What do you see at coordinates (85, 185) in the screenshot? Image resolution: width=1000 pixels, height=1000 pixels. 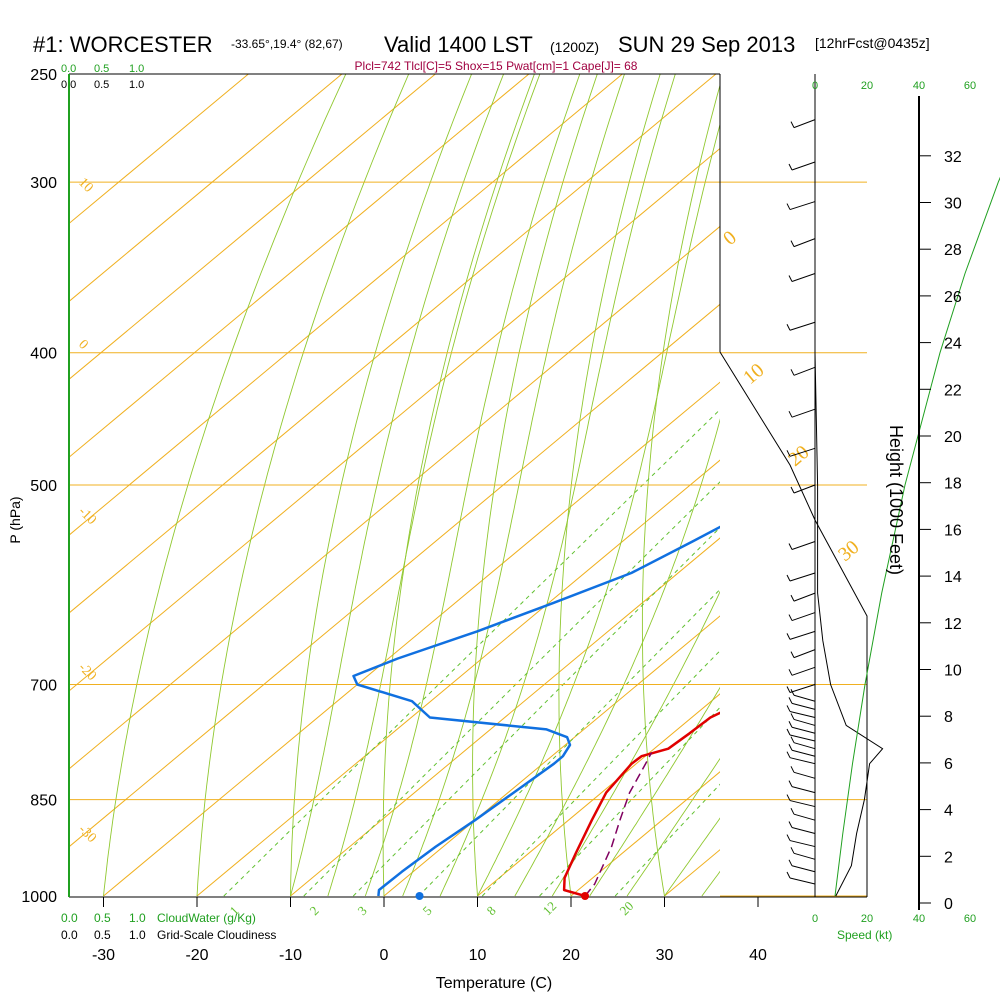 I see `isotherm-label: 10` at bounding box center [85, 185].